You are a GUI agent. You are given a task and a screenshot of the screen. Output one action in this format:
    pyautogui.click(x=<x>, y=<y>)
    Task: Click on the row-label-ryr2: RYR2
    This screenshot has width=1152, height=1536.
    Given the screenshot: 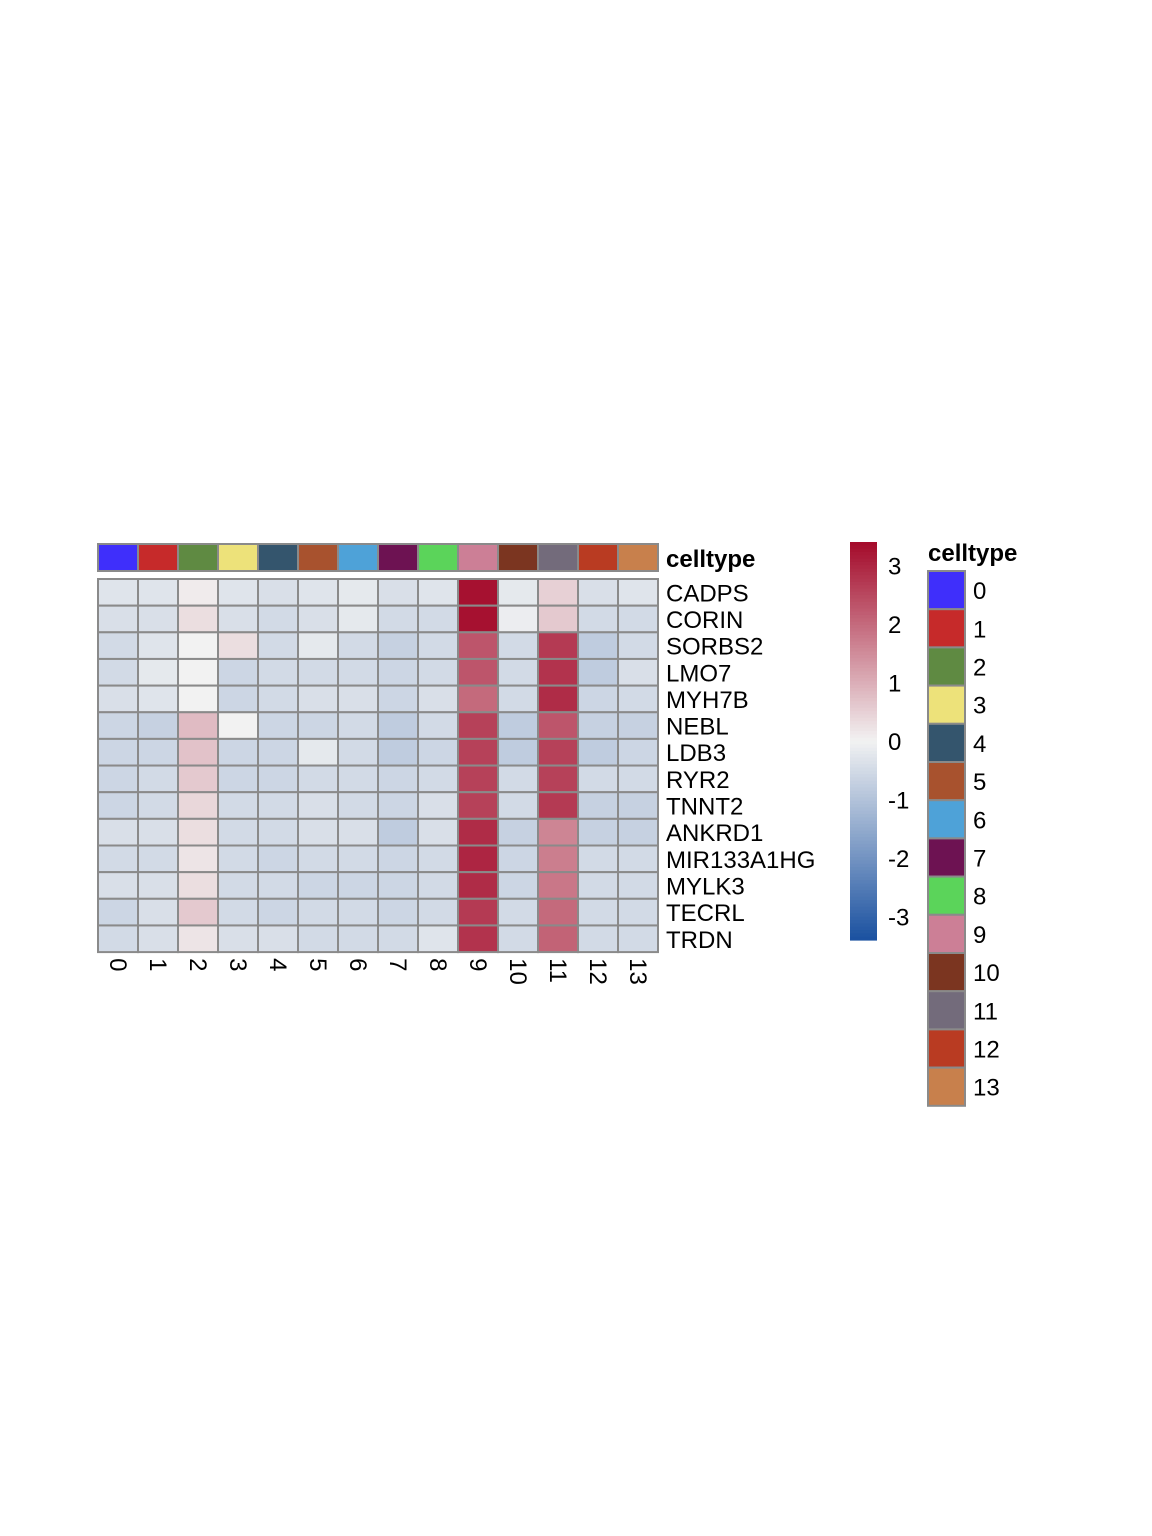 What is the action you would take?
    pyautogui.click(x=698, y=780)
    